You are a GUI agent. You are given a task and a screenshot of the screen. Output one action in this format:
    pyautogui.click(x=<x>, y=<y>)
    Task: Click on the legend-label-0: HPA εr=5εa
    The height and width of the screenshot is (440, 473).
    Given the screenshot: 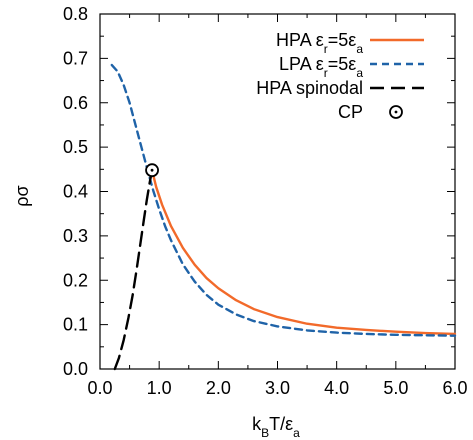 What is the action you would take?
    pyautogui.click(x=319, y=43)
    